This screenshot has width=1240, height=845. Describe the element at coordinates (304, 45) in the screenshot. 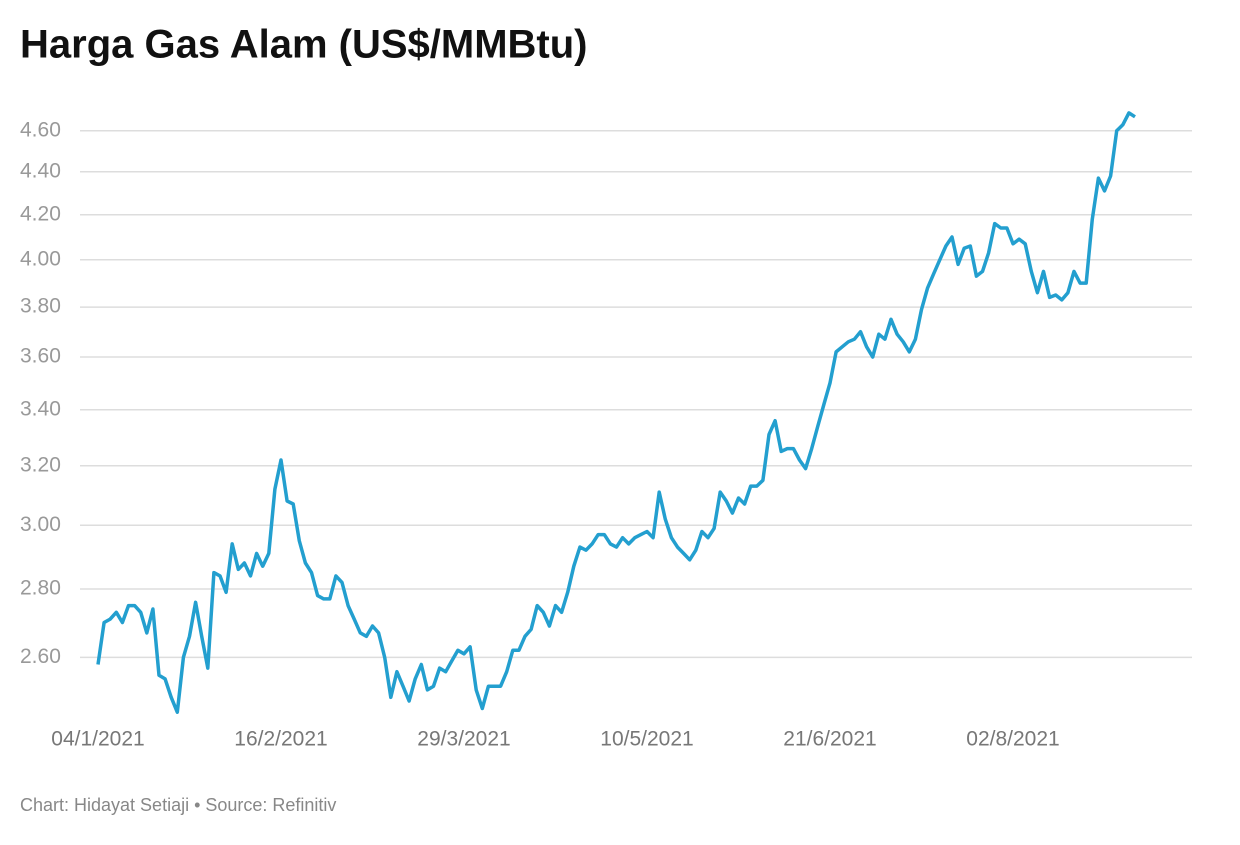

I see `chart-title: Harga Gas Alam (US$/MMBtu)` at that location.